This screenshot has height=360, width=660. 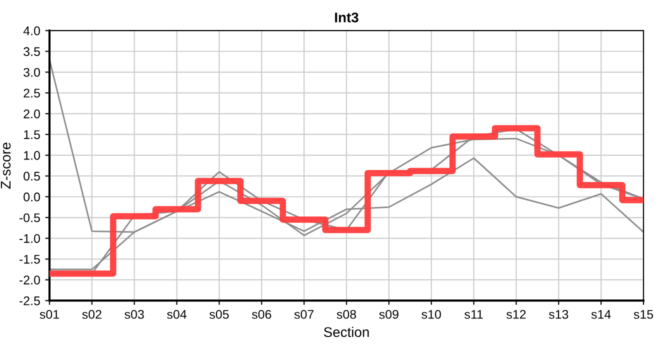 What do you see at coordinates (644, 314) in the screenshot?
I see `x-tick-label: s15` at bounding box center [644, 314].